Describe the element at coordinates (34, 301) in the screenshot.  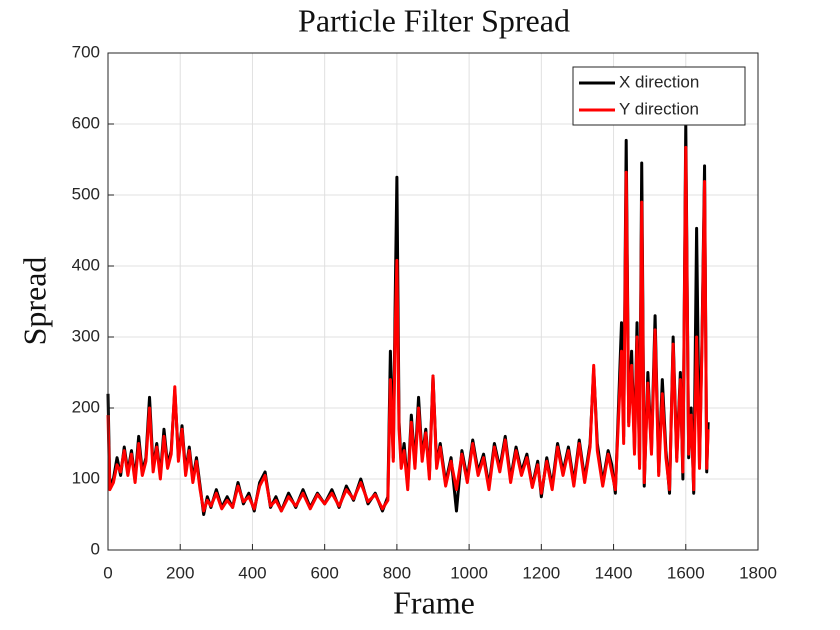
I see `y-axis-label: Spread` at that location.